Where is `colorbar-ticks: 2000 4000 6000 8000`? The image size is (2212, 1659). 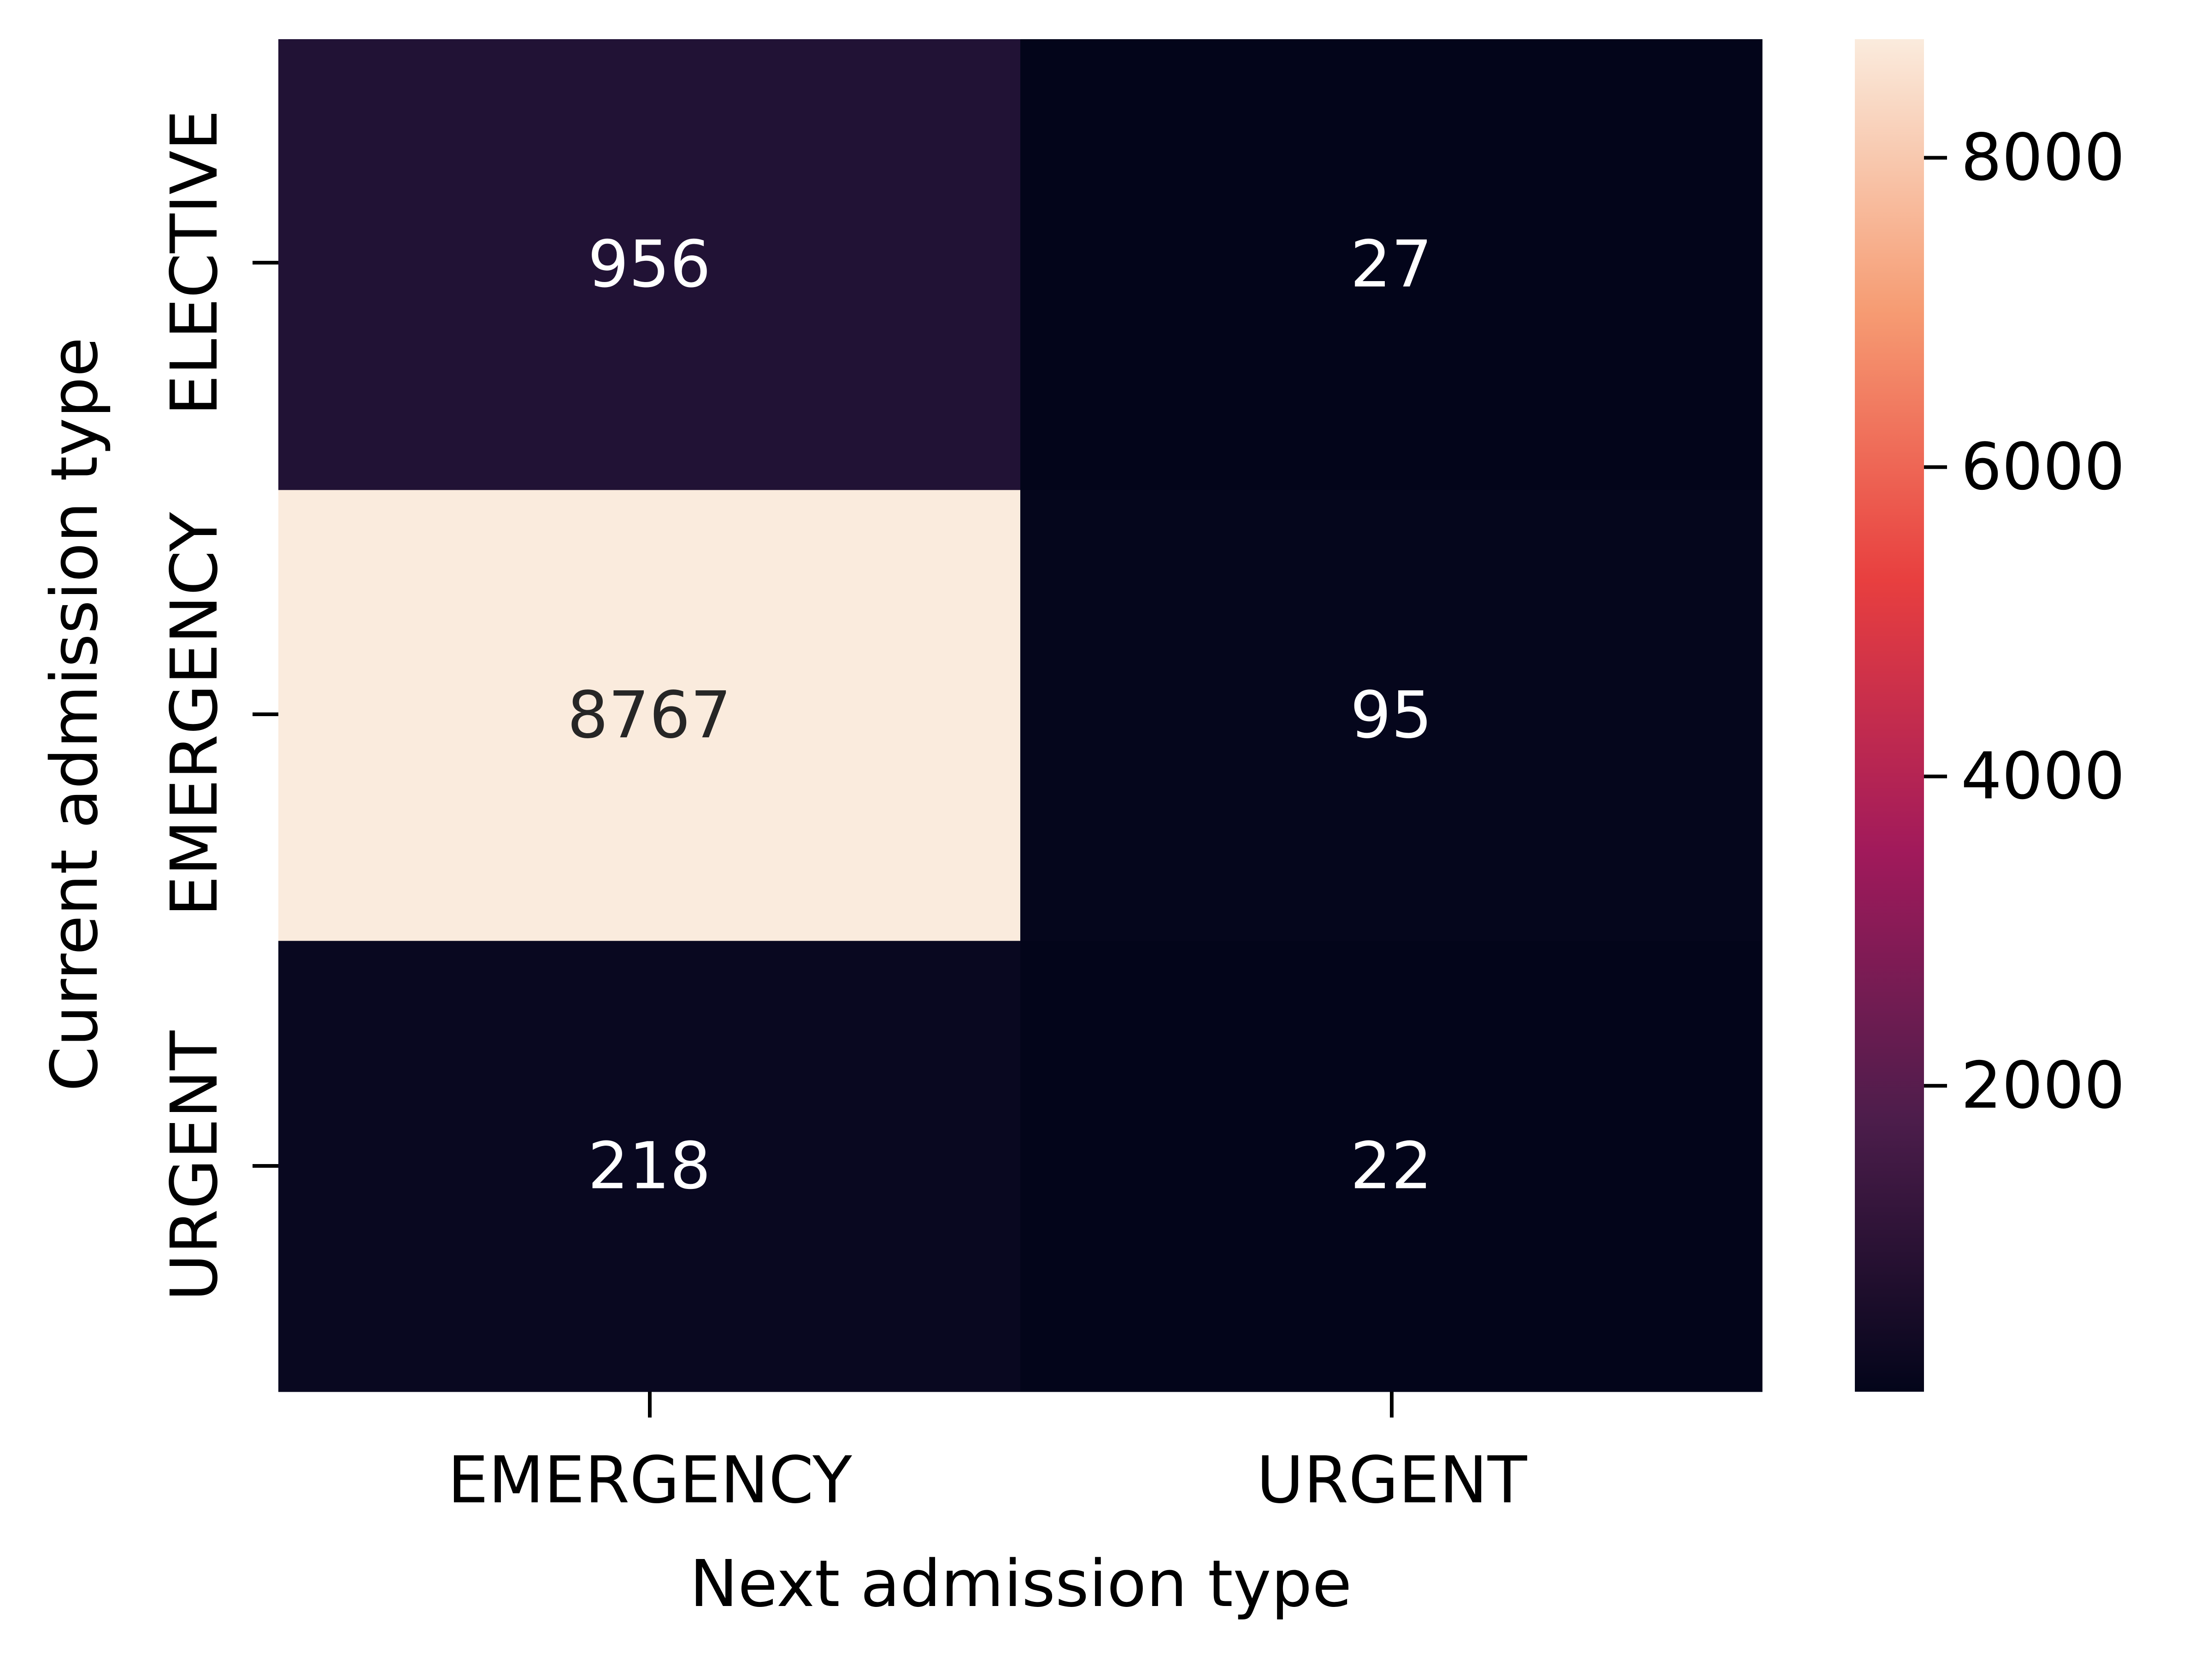 colorbar-ticks: 2000 4000 6000 8000 is located at coordinates (2024, 622).